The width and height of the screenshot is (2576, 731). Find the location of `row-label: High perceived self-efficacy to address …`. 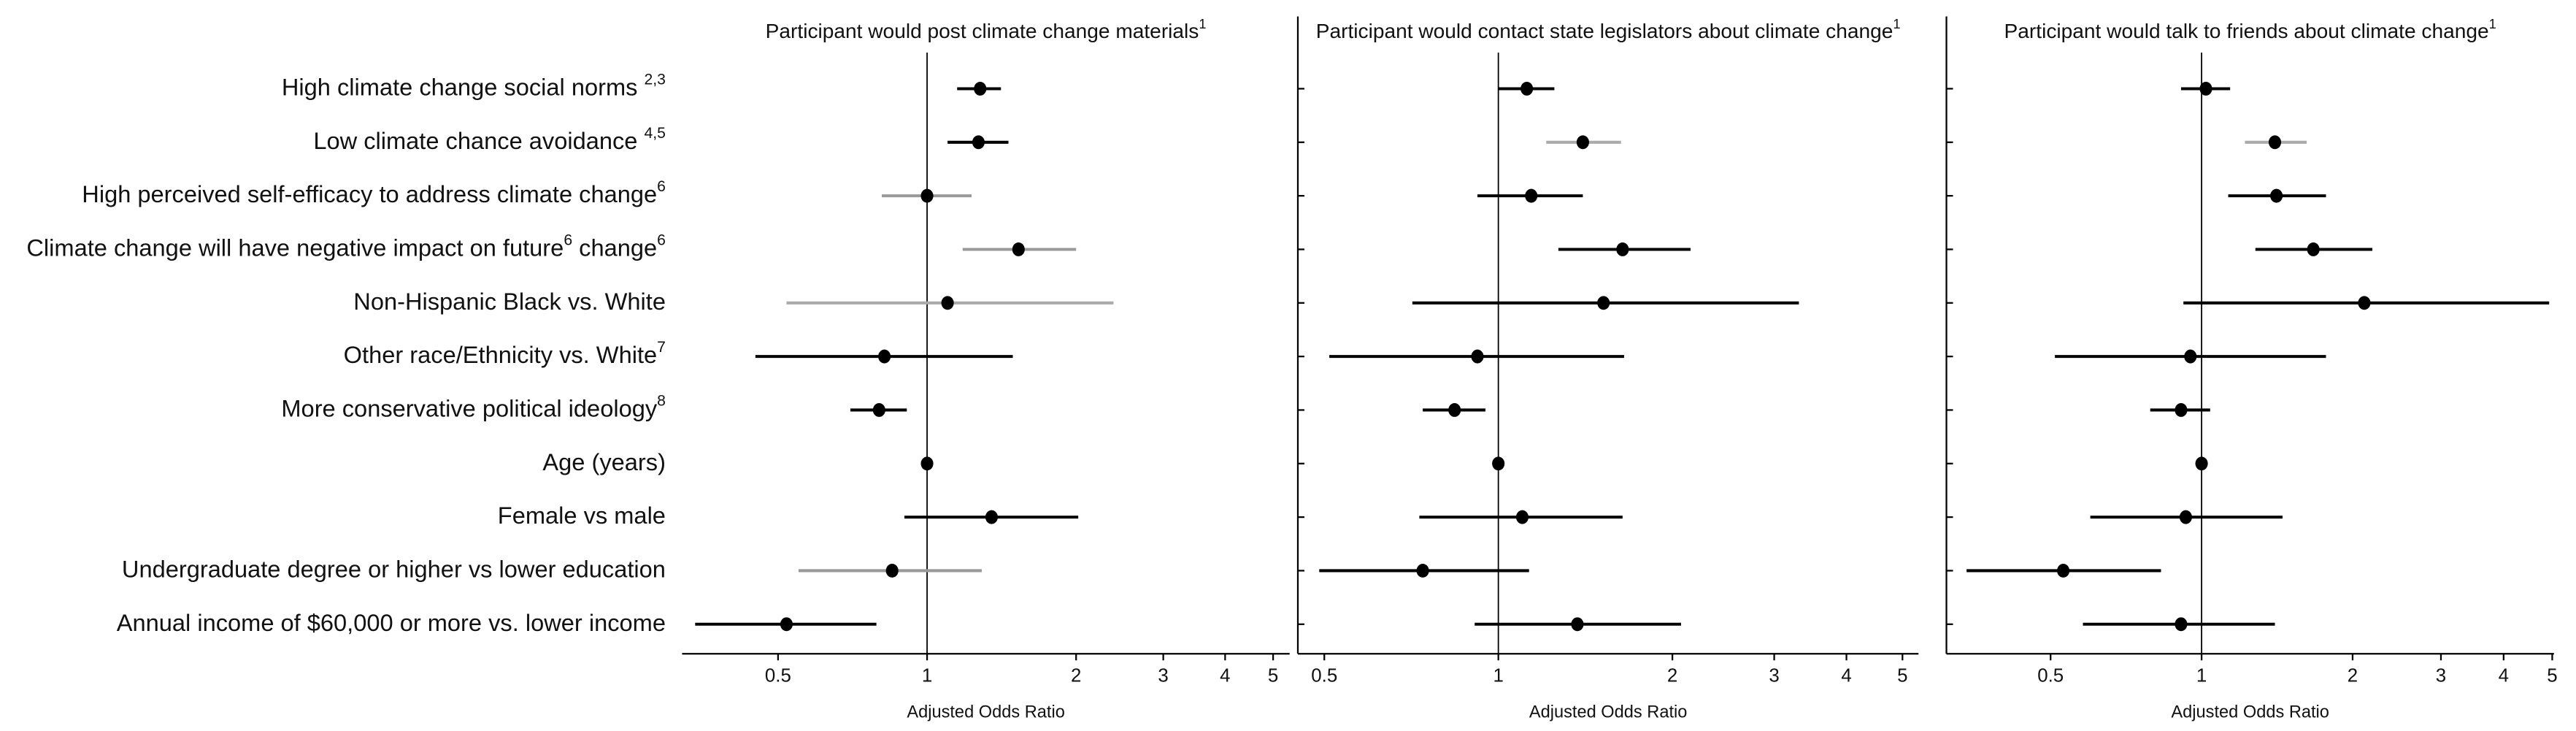

row-label: High perceived self-efficacy to address … is located at coordinates (374, 192).